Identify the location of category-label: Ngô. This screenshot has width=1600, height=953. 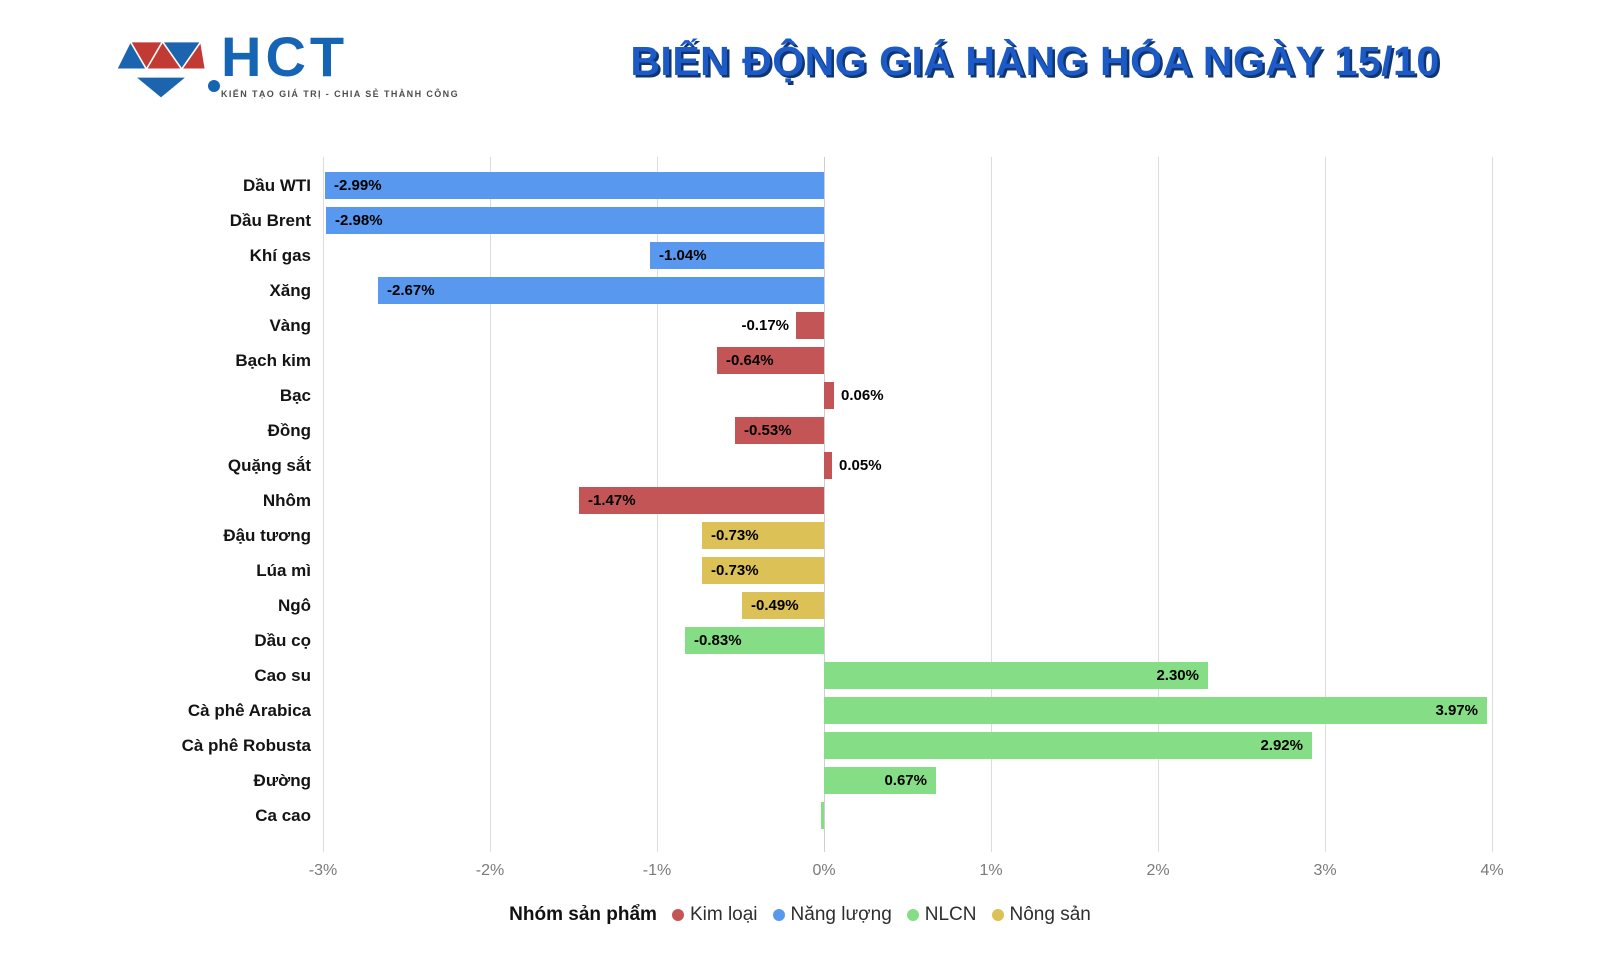
(294, 605).